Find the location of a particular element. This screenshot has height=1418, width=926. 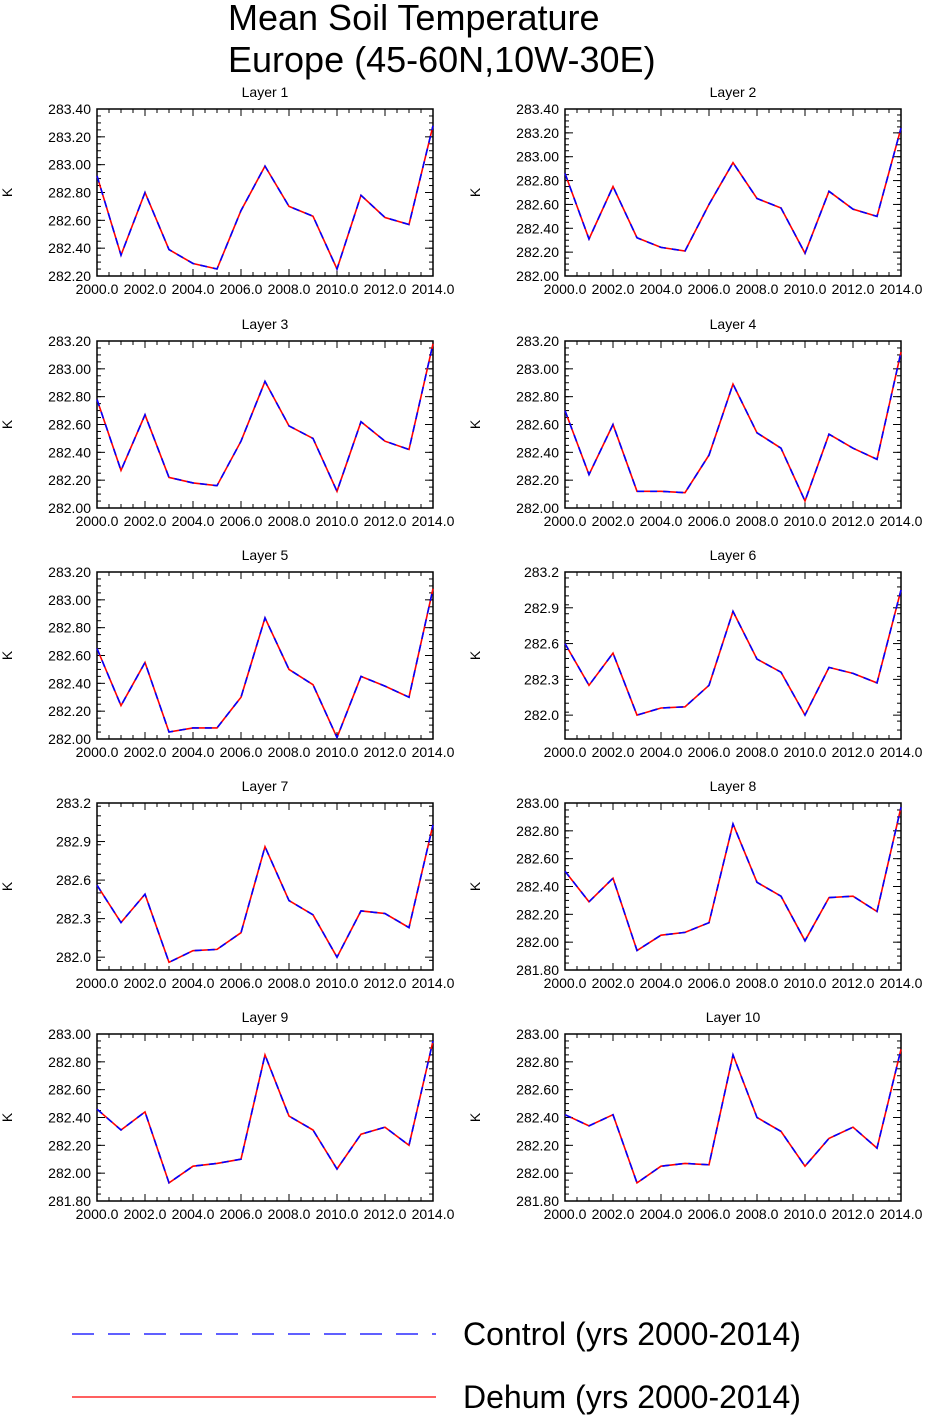

panel-title: Layer 1 is located at coordinates (265, 92).